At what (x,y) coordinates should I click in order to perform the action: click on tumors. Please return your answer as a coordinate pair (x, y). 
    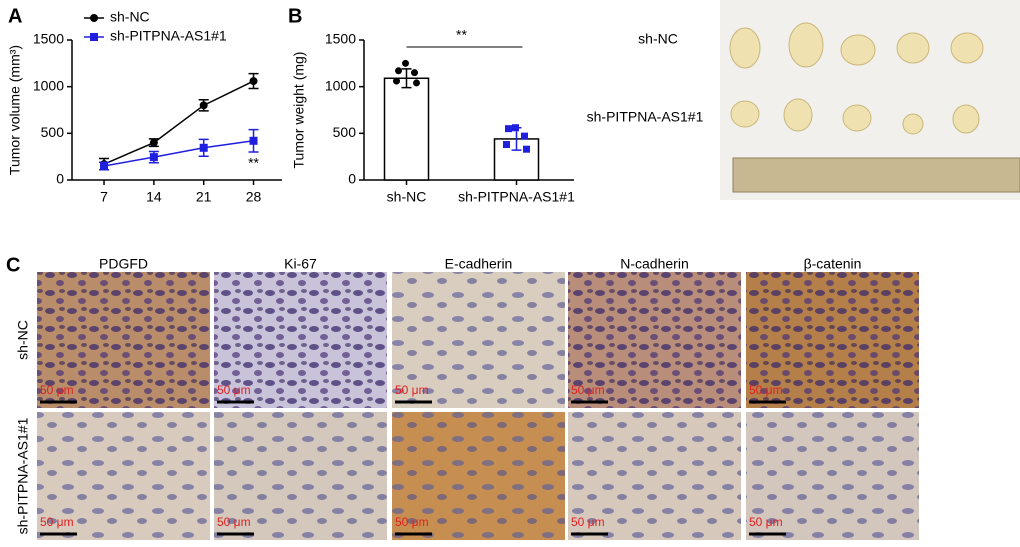
    Looking at the image, I should click on (856, 78).